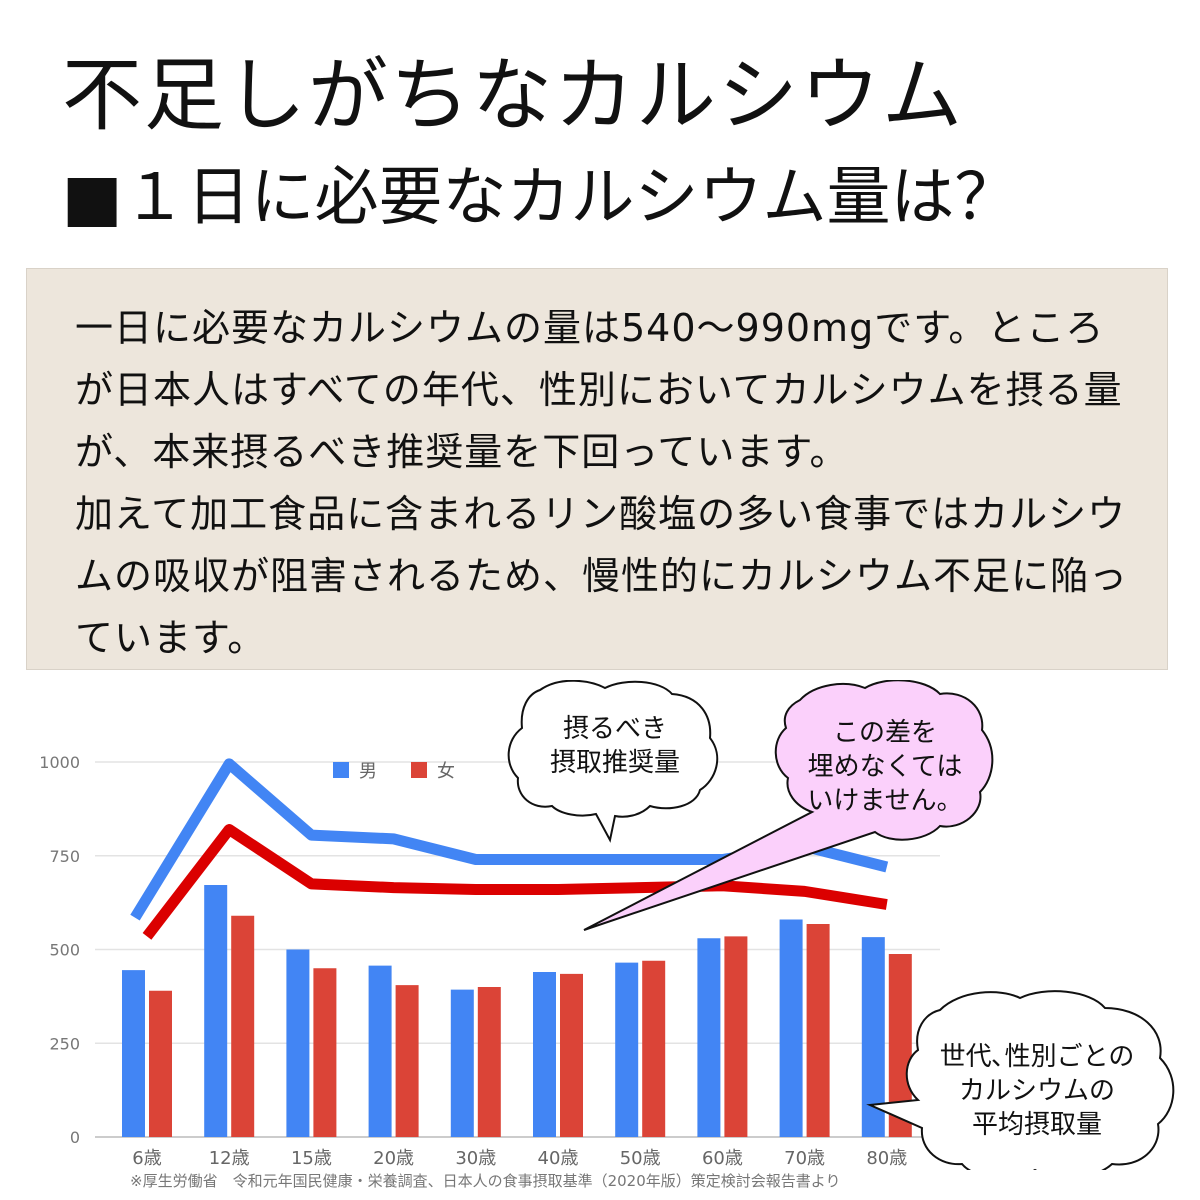 This screenshot has height=1200, width=1200. Describe the element at coordinates (393, 1158) in the screenshot. I see `x-tick-label: 20歳` at that location.